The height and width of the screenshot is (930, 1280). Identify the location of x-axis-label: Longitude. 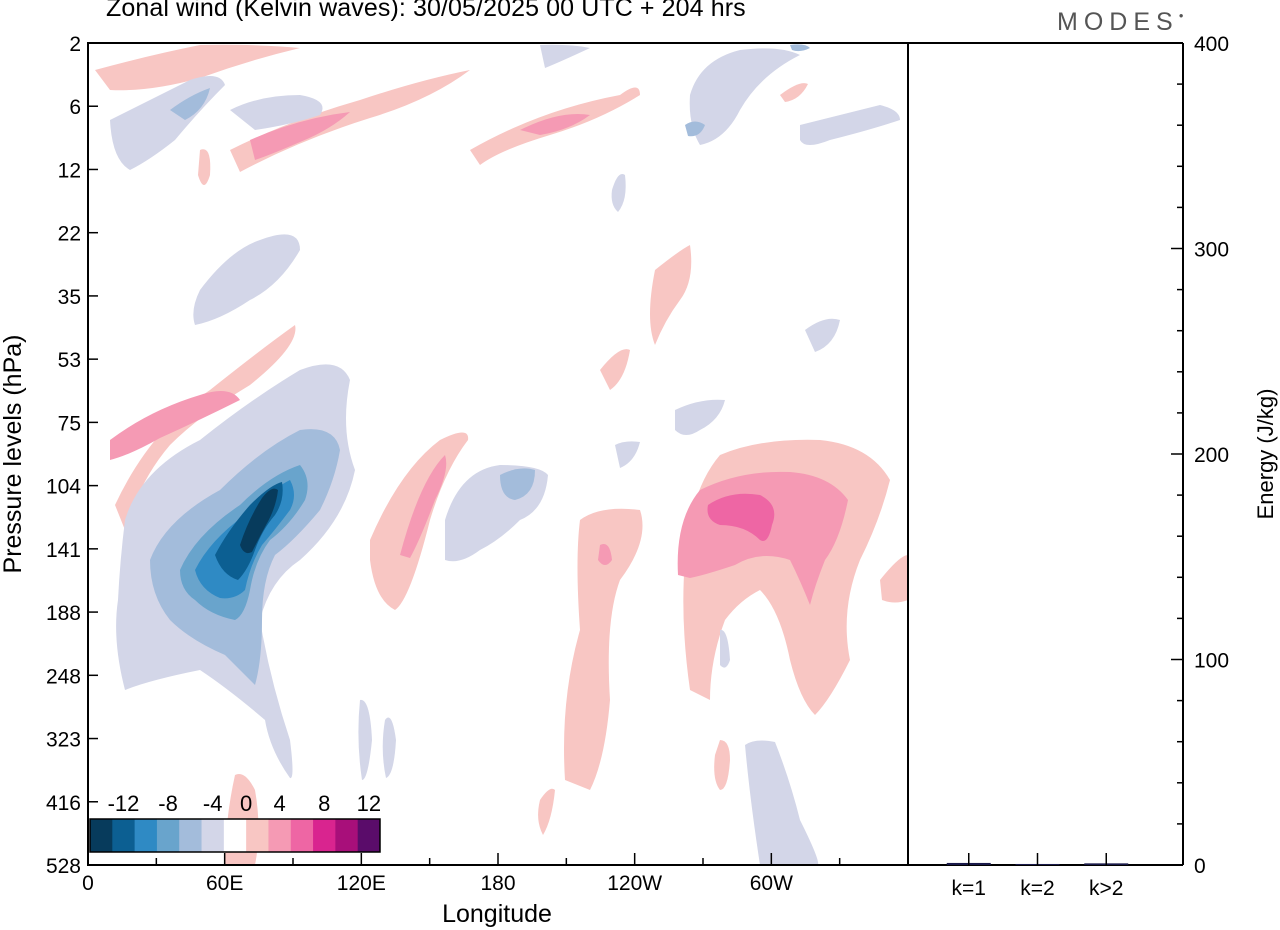
(497, 914).